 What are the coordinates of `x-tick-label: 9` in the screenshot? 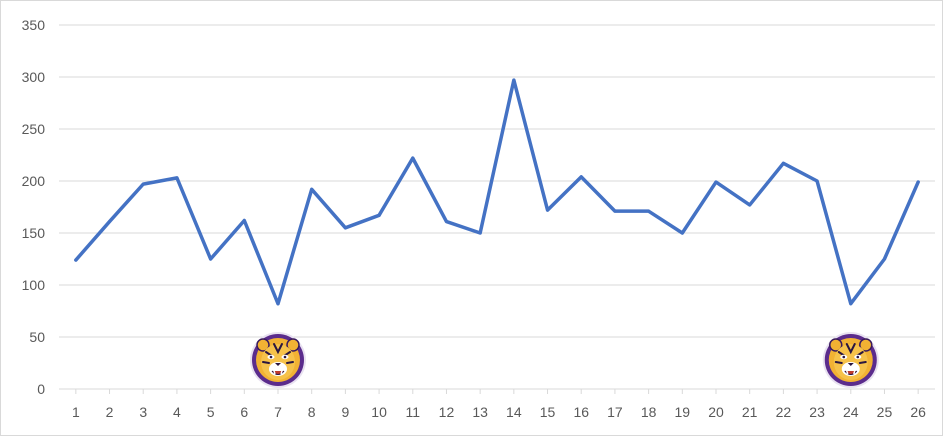 It's located at (345, 412).